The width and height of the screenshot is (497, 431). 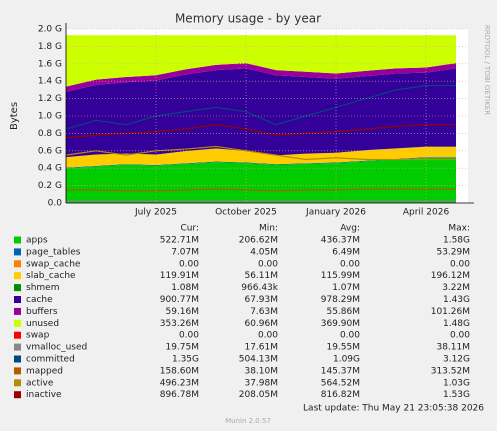 What do you see at coordinates (55, 204) in the screenshot?
I see `y-tick-label: 0.0` at bounding box center [55, 204].